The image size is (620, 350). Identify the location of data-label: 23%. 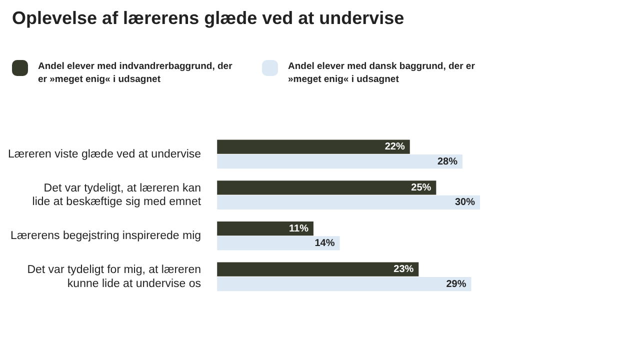
(404, 270).